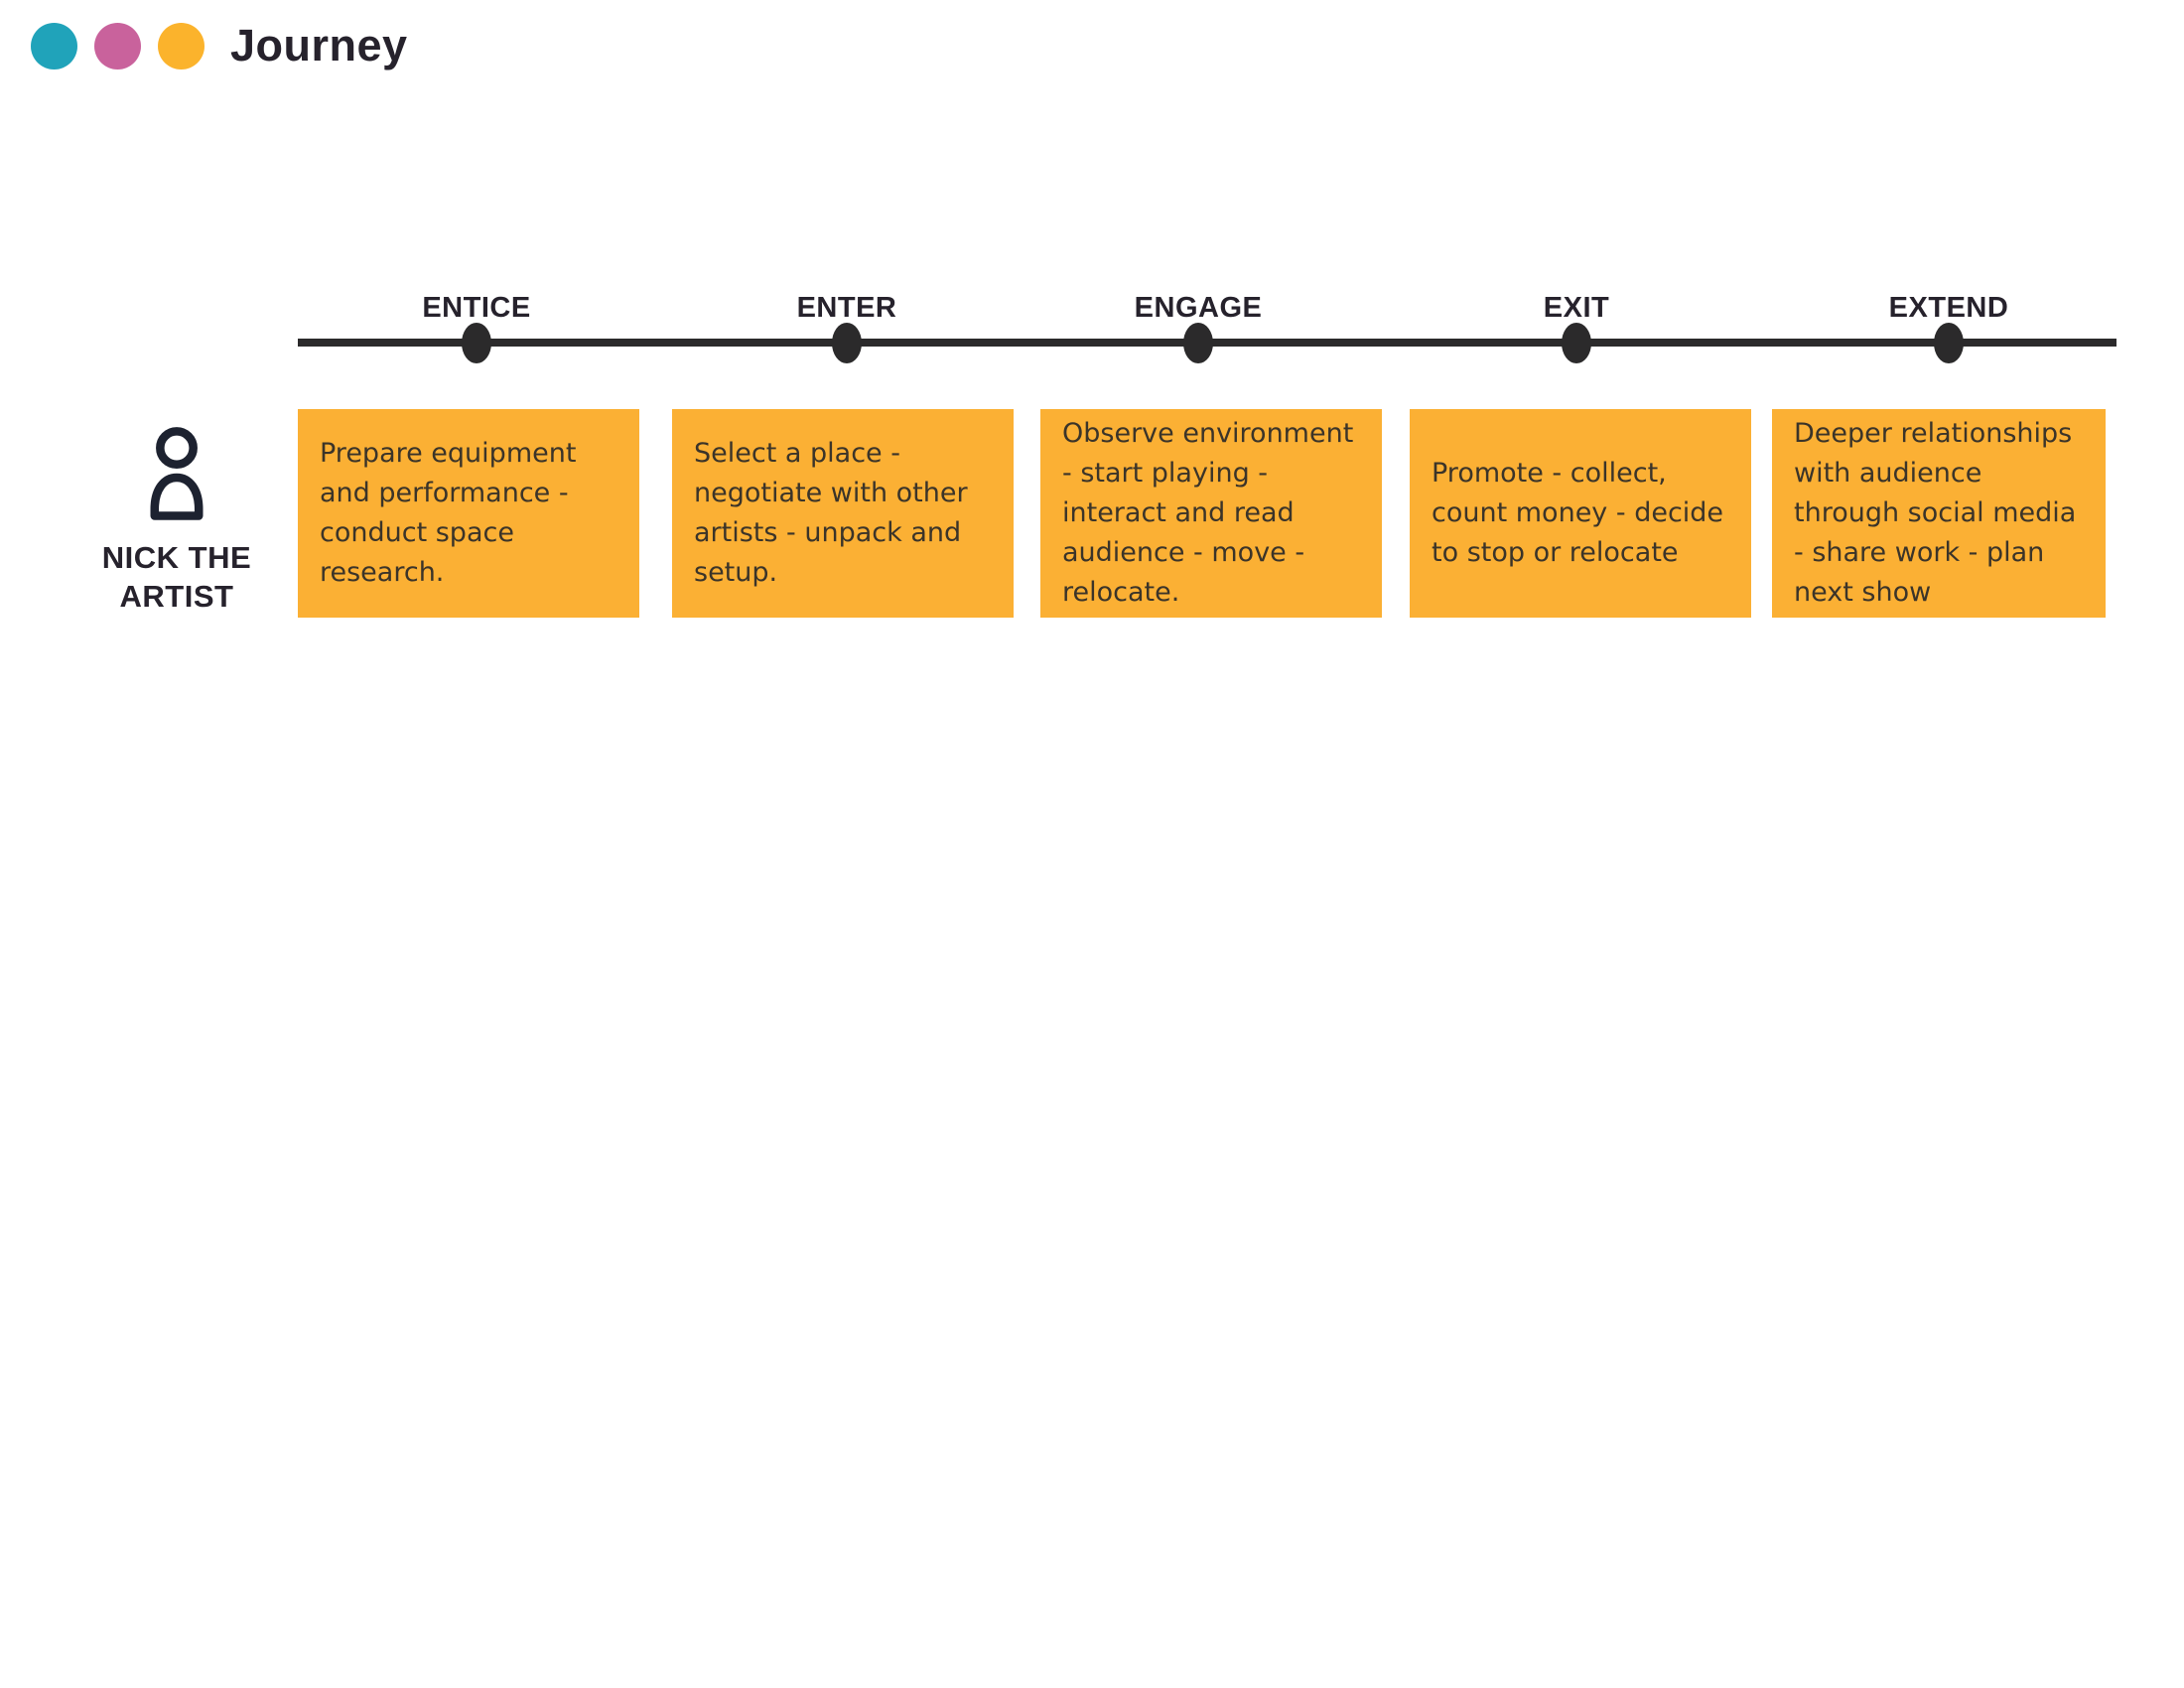 The height and width of the screenshot is (1688, 2184). Describe the element at coordinates (476, 343) in the screenshot. I see `timeline-dot-entice` at that location.